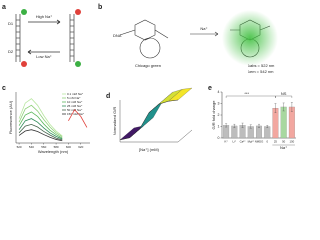 This screenshot has width=320, height=240. What do you see at coordinates (44, 16) in the screenshot?
I see `label: High Na⁺` at bounding box center [44, 16].